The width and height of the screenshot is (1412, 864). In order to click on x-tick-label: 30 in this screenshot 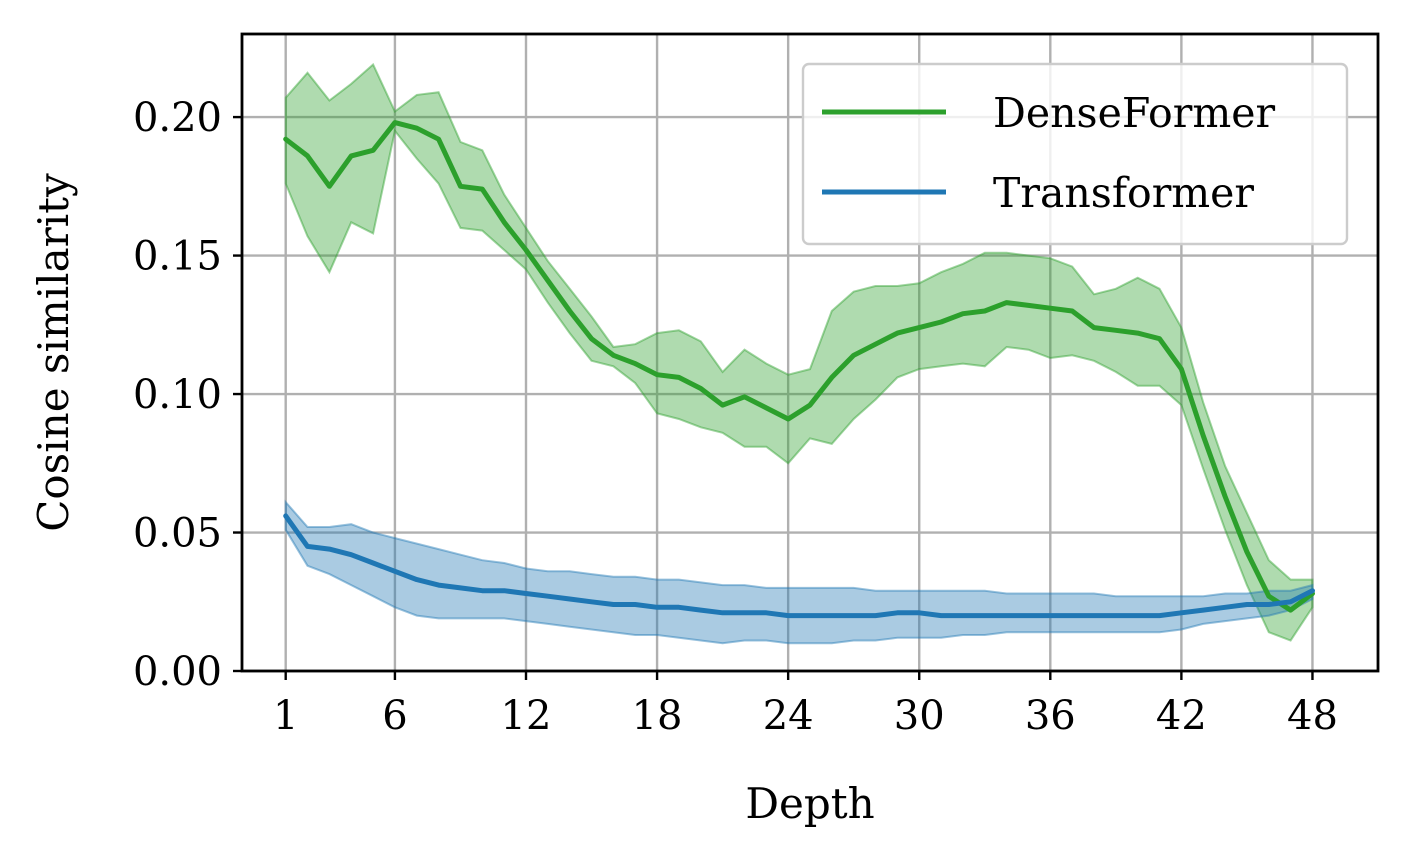, I will do `click(919, 716)`.